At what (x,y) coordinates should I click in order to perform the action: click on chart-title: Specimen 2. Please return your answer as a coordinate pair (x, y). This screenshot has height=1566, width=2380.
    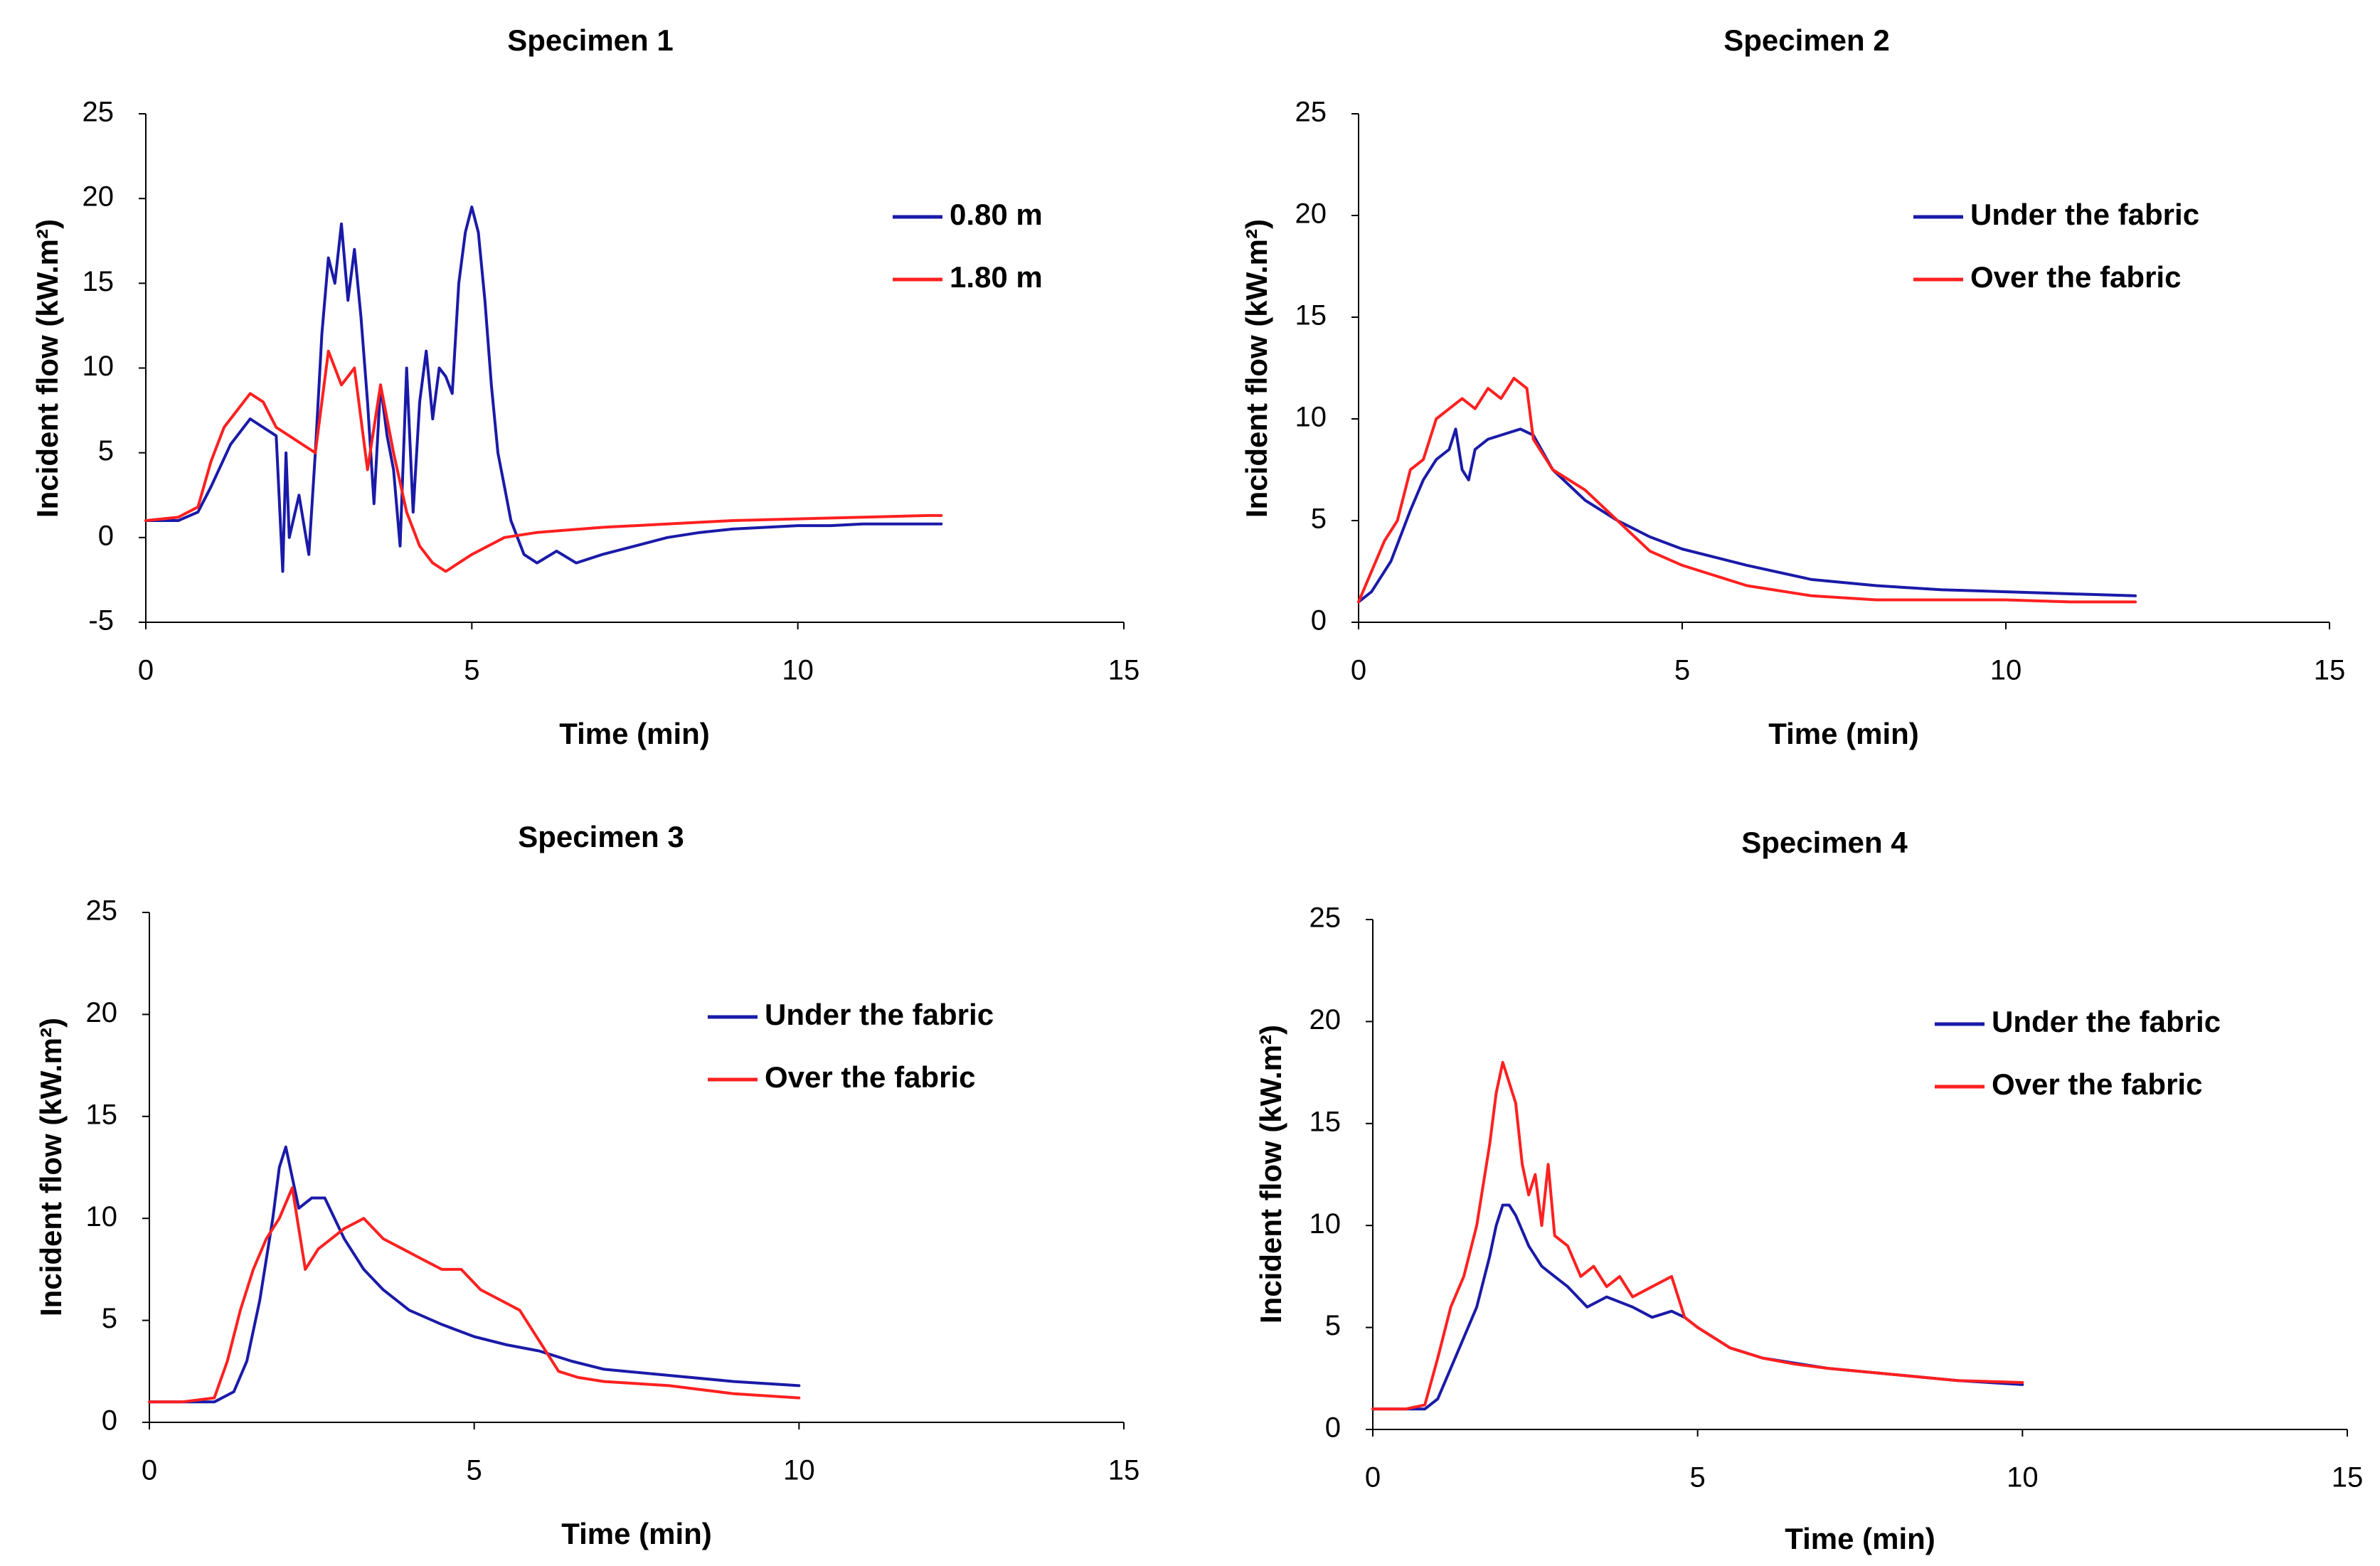
    Looking at the image, I should click on (1806, 40).